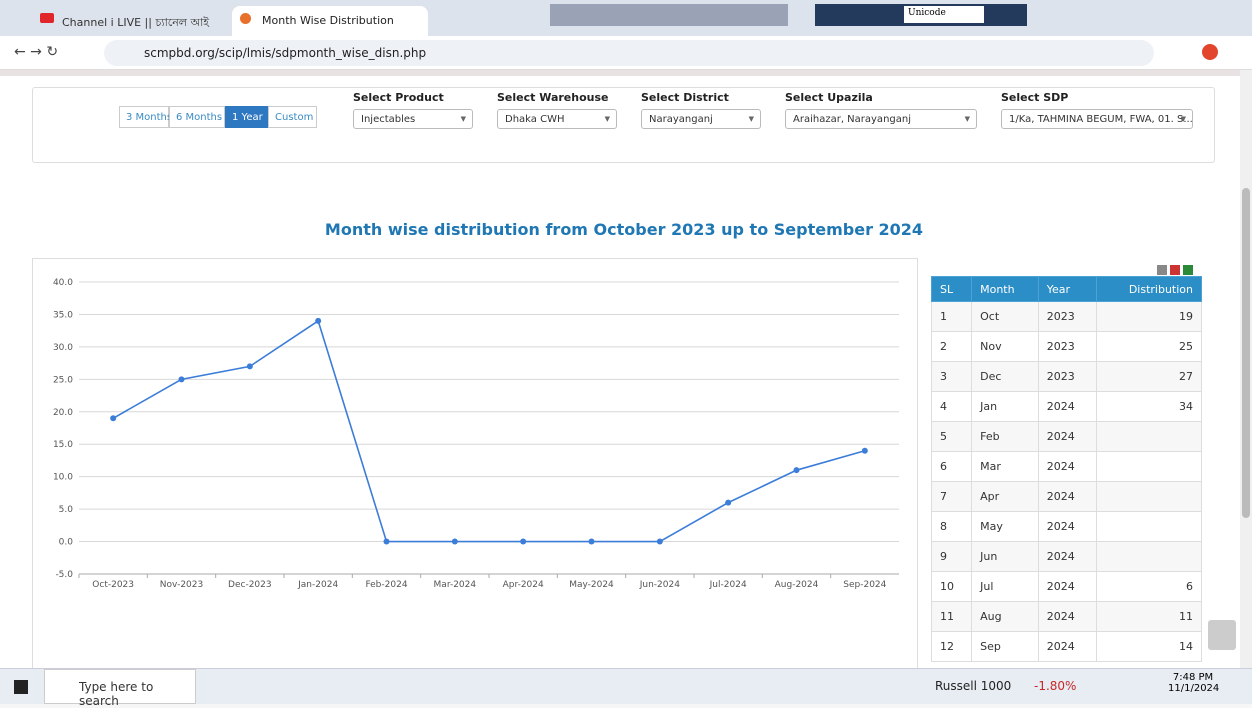 Image resolution: width=1252 pixels, height=708 pixels. Describe the element at coordinates (1066, 646) in the screenshot. I see `table-row: 12 Sep 2024 14` at that location.